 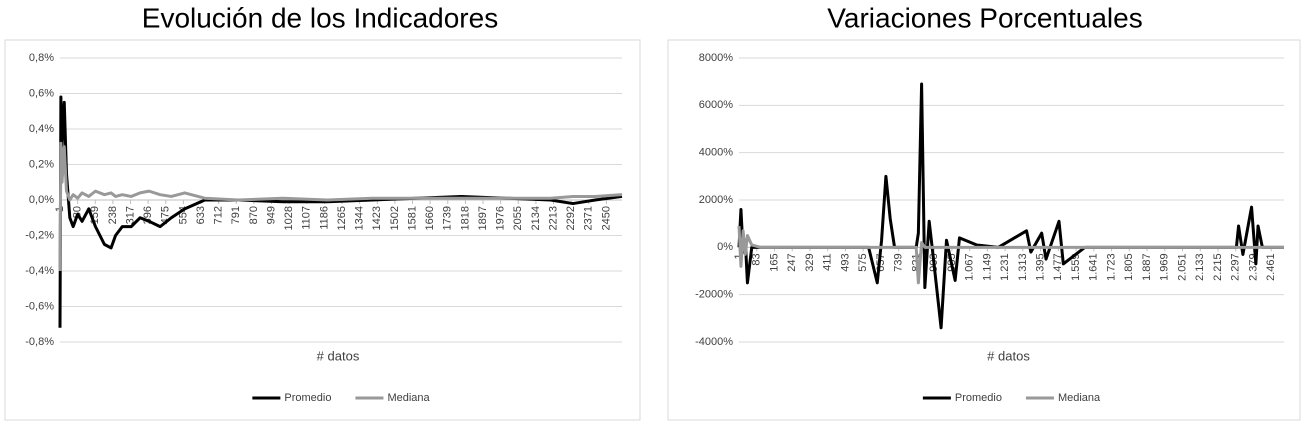 What do you see at coordinates (589, 218) in the screenshot?
I see `x-tick-label: 2371` at bounding box center [589, 218].